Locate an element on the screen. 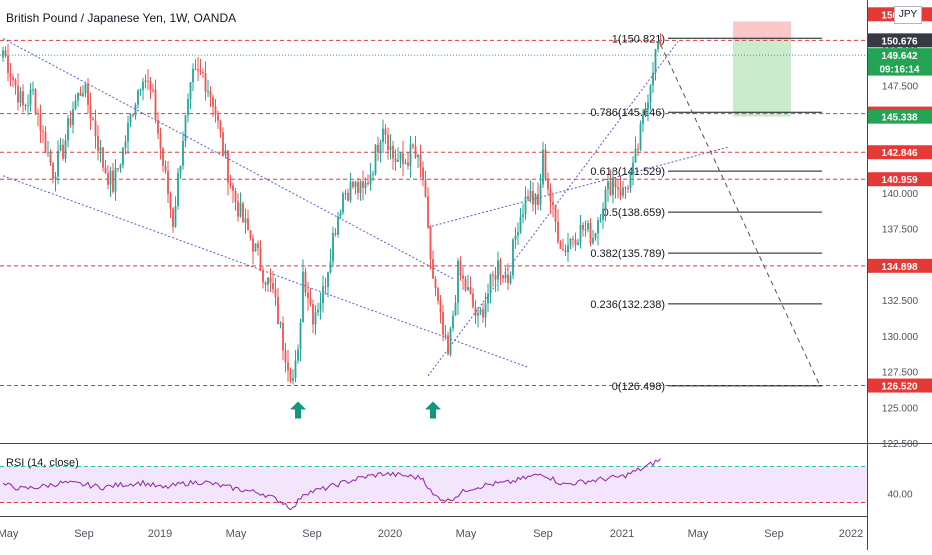 The image size is (932, 555). time-tick-label: May is located at coordinates (466, 534).